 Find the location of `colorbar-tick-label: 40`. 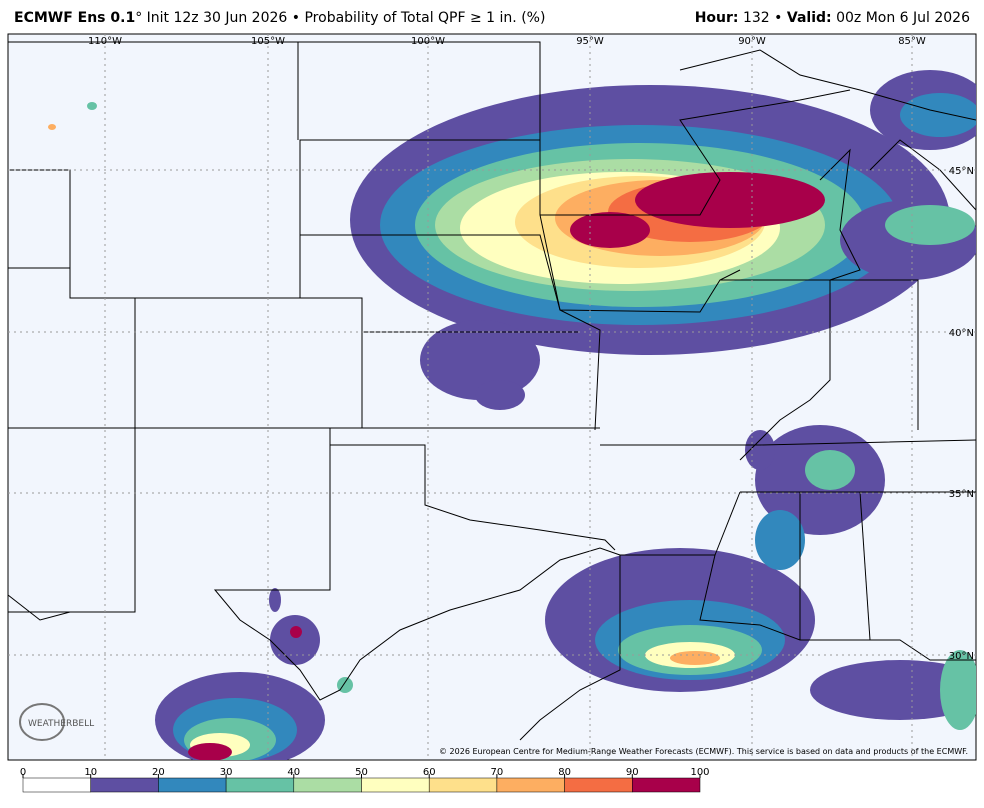

colorbar-tick-label: 40 is located at coordinates (293, 772).